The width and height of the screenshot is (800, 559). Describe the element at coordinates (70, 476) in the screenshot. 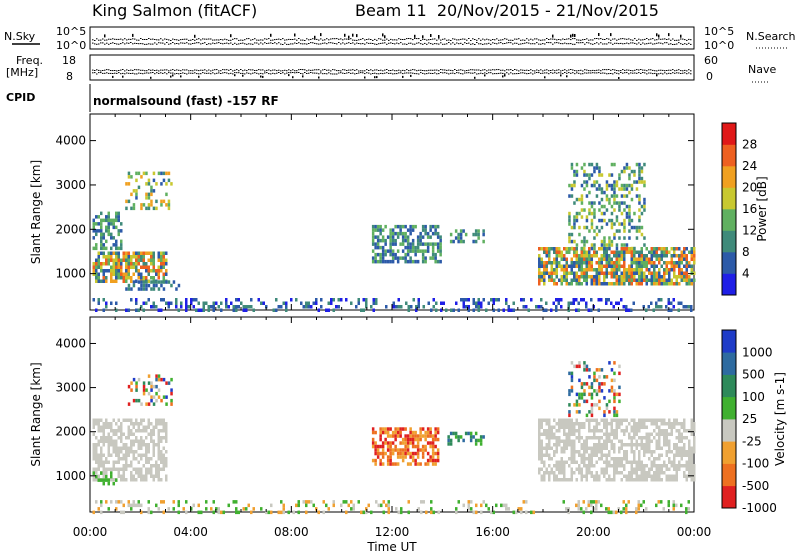

I see `y-tick-label: 1000` at that location.